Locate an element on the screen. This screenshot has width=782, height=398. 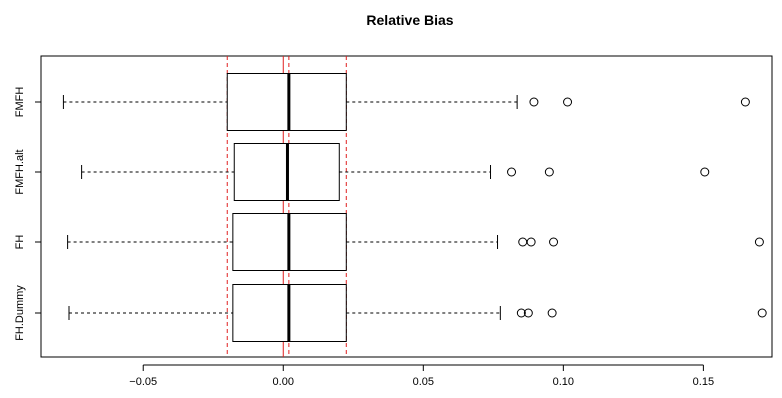
y-tick-label-fh-dummy: FH.Dummy is located at coordinates (20, 313).